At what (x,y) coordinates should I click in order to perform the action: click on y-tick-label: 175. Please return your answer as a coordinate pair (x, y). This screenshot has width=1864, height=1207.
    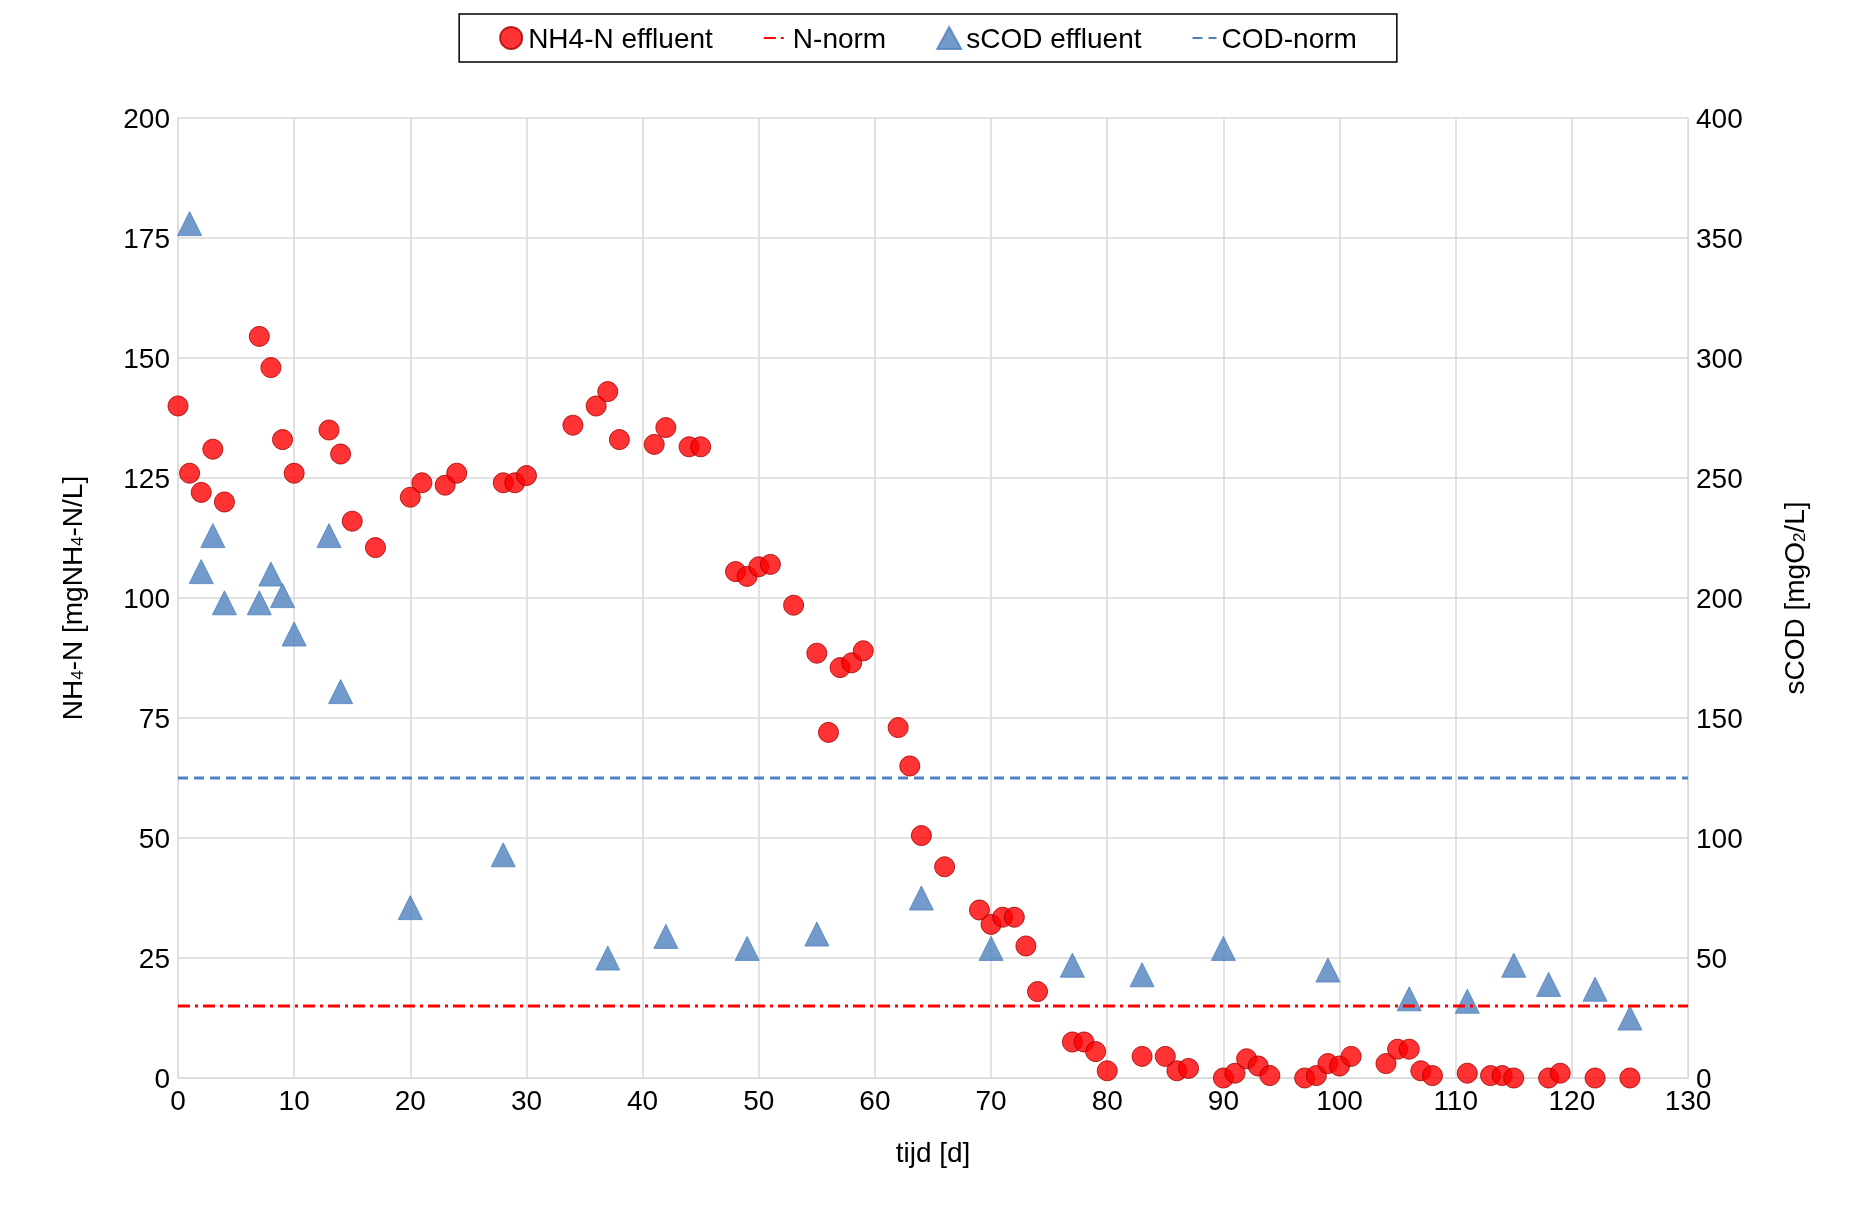
    Looking at the image, I should click on (146, 238).